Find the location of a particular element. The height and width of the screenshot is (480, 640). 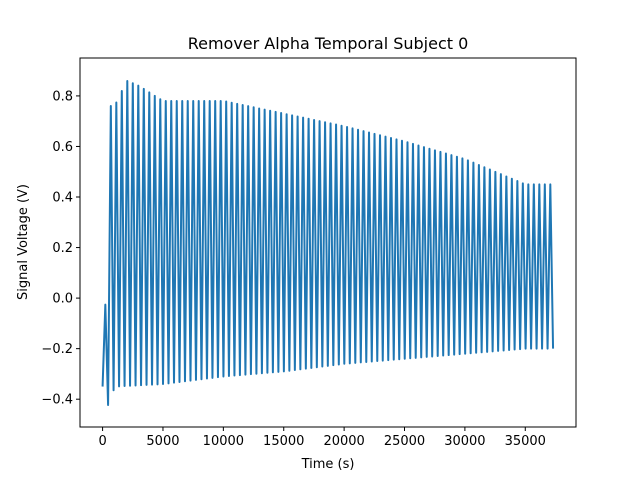

x-tick-label: 25000 is located at coordinates (404, 441).